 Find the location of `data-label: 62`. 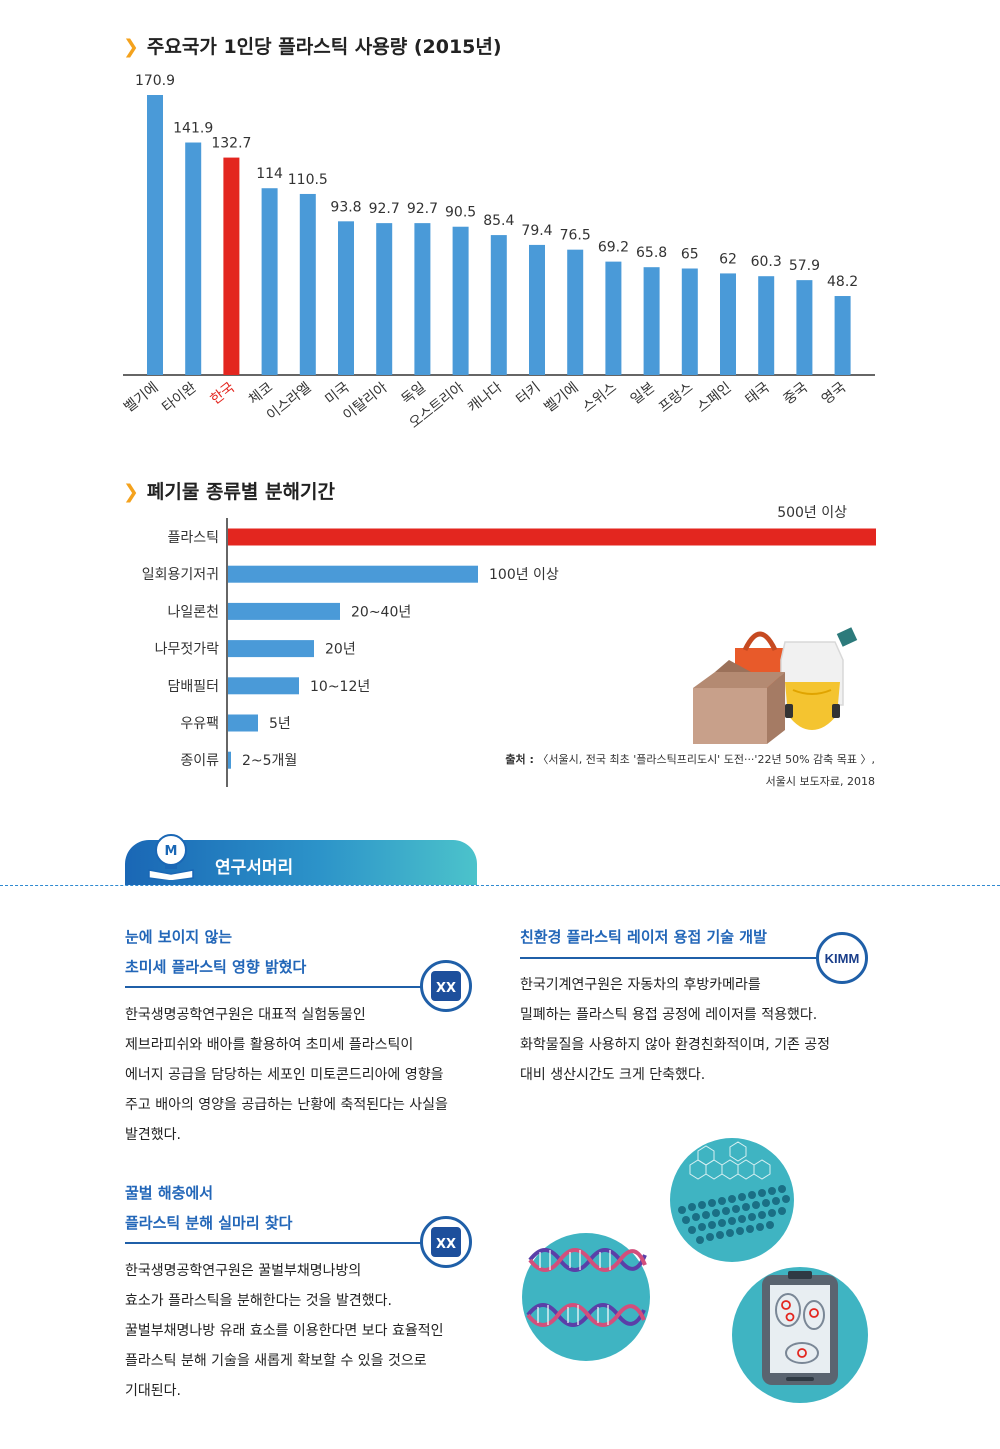

data-label: 62 is located at coordinates (728, 259).